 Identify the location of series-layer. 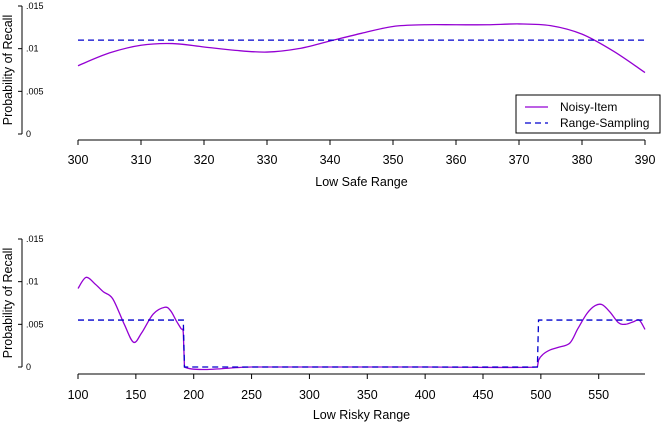
(361, 48).